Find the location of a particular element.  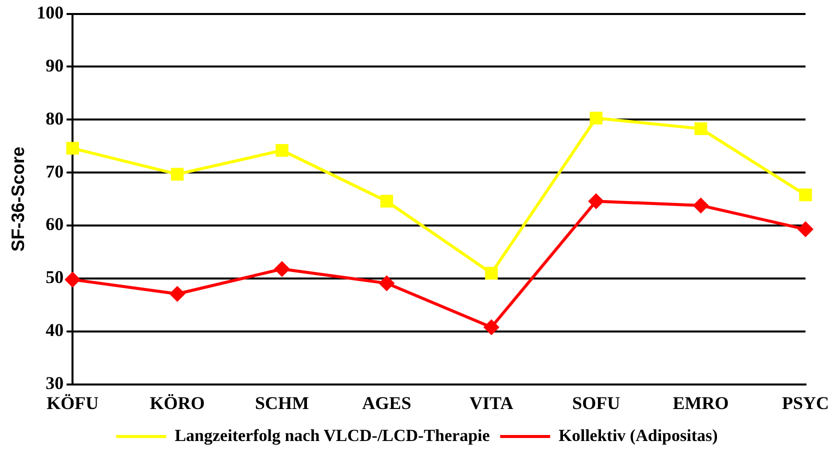

legend-label: Kollektiv (Adipositas) is located at coordinates (638, 435).